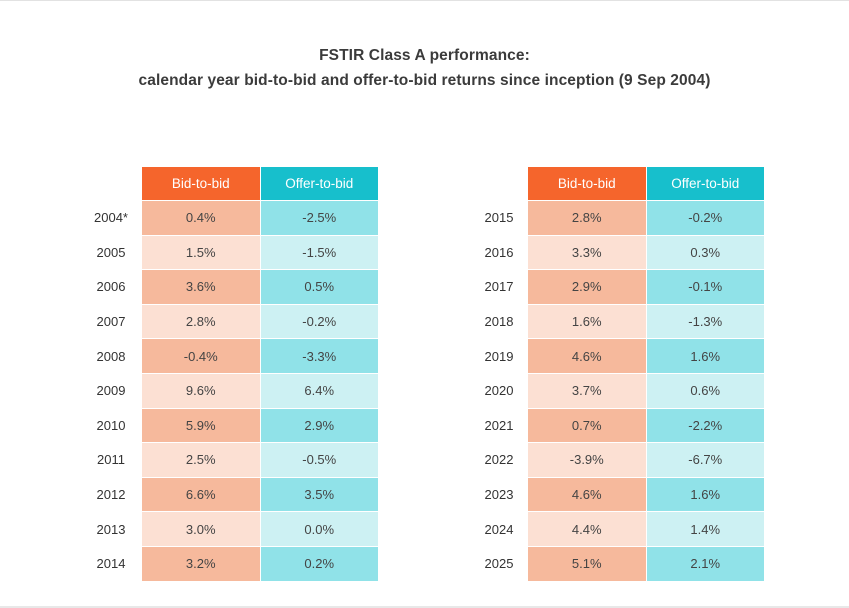 This screenshot has width=849, height=608. I want to click on table-row: 2017 2.9% -0.1%, so click(617, 287).